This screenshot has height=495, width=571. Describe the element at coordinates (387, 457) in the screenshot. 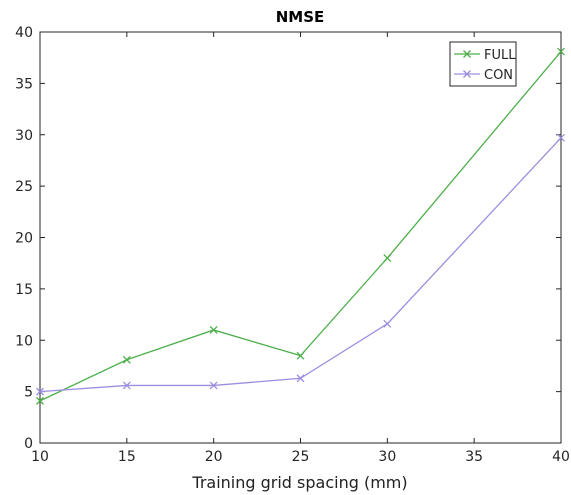

I see `x-tick-label: 30` at that location.